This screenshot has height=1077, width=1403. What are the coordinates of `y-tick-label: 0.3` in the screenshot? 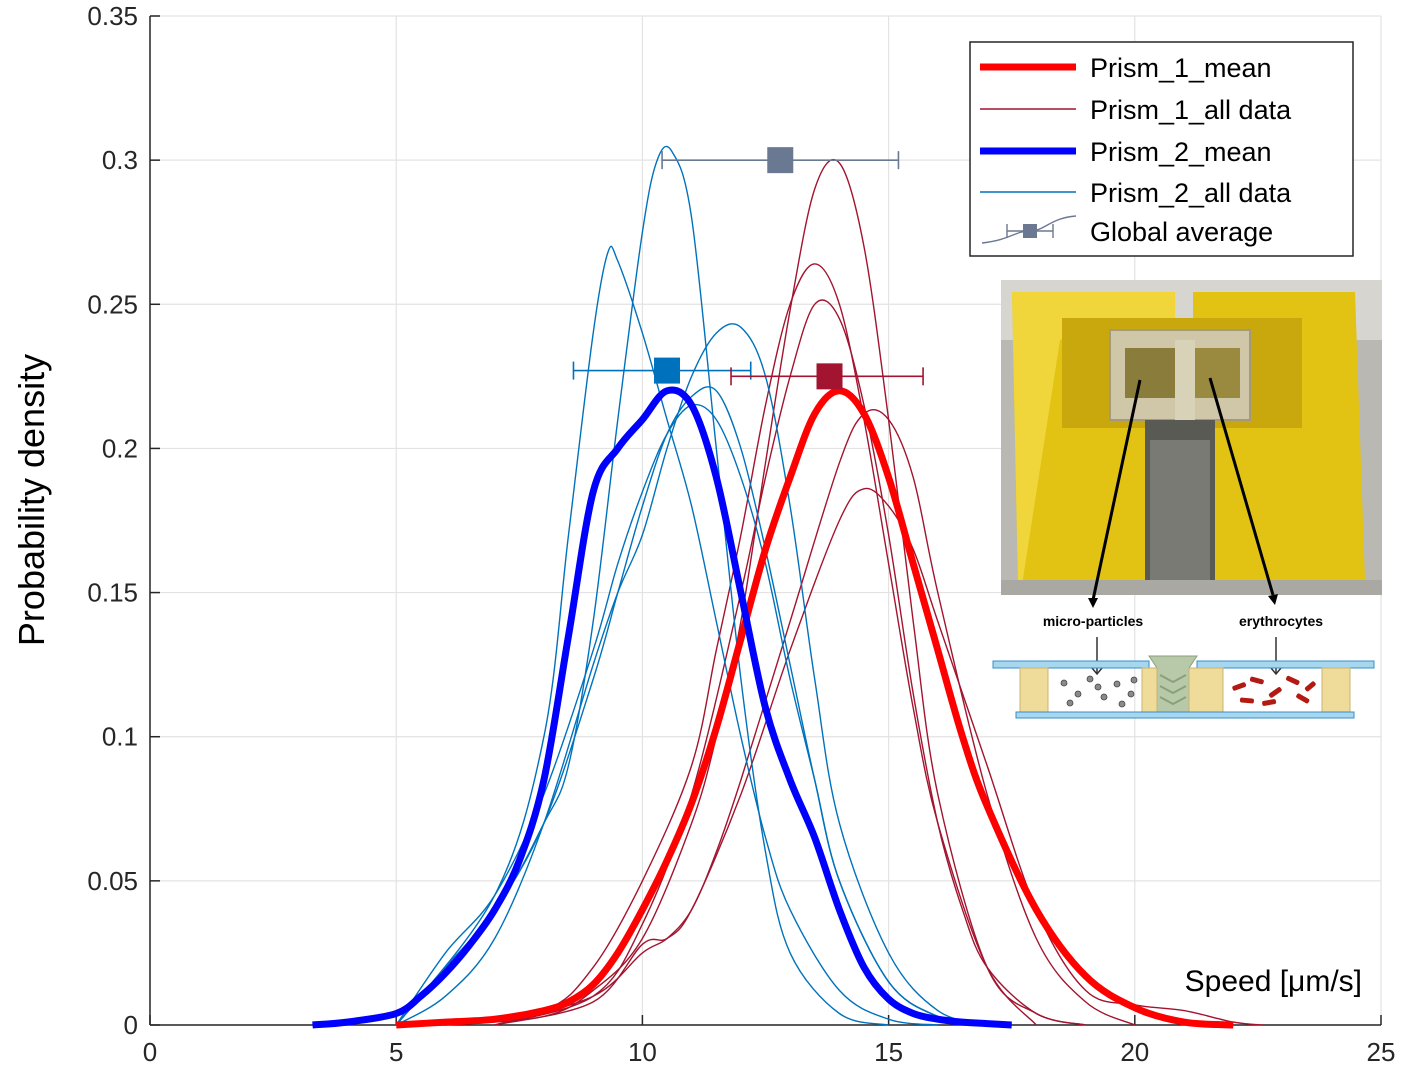 It's located at (120, 160).